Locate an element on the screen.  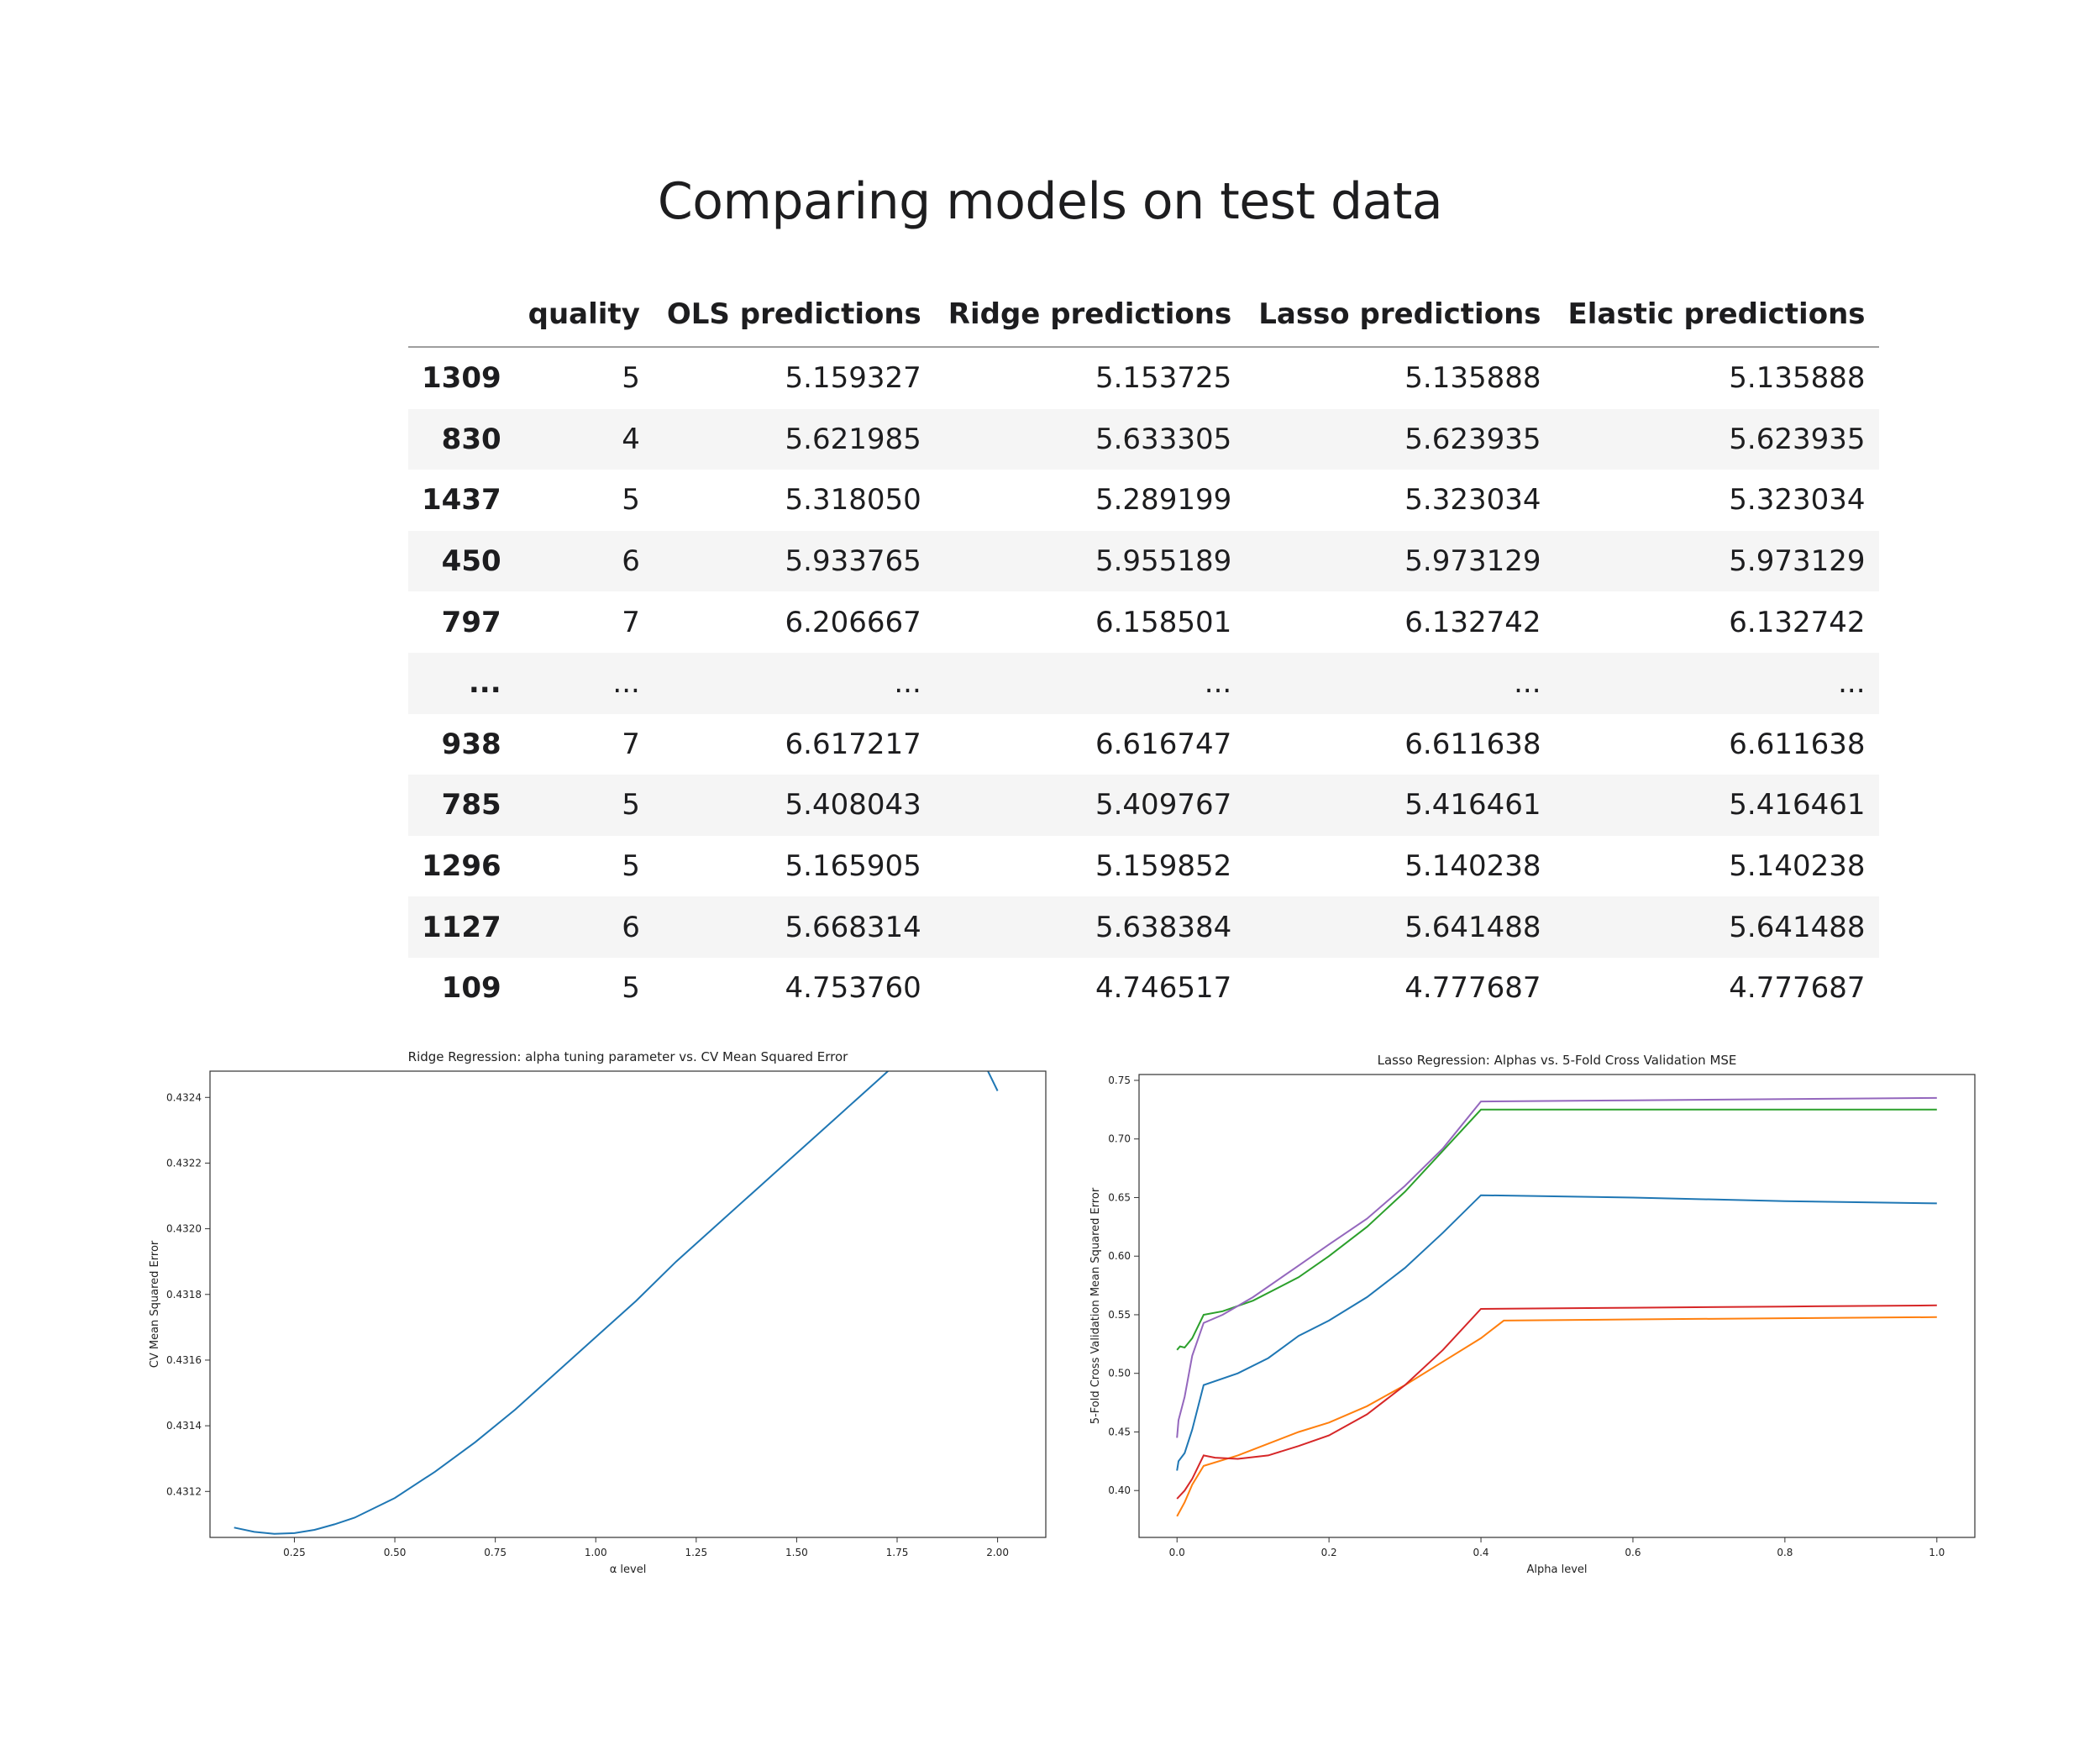
cell-index: 1309 is located at coordinates (461, 378).